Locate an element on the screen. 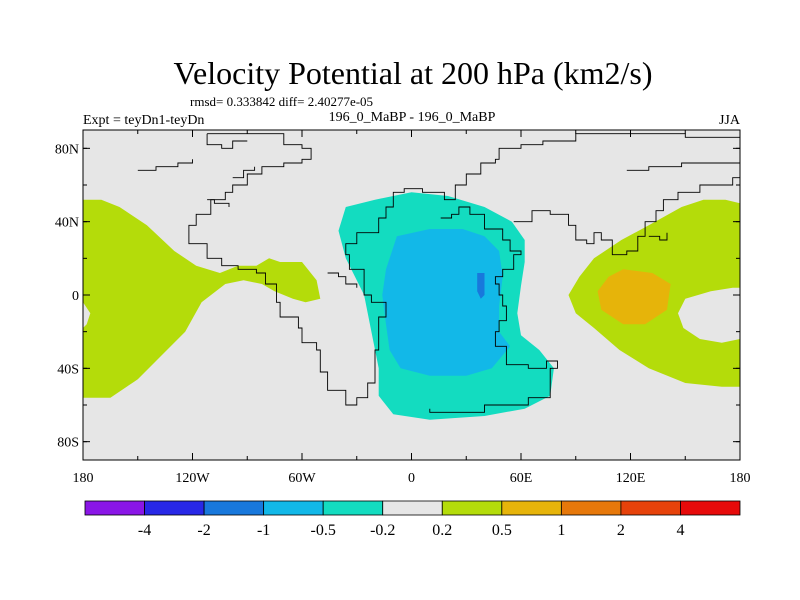 This screenshot has height=600, width=800. x-tick-label: 60W is located at coordinates (302, 478).